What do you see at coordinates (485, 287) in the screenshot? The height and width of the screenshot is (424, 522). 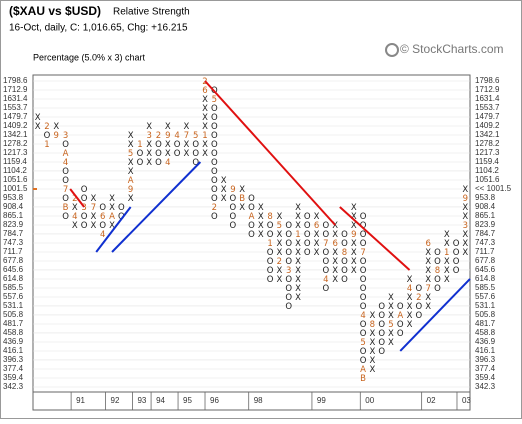 I see `y-tick-label-right: 585.5` at bounding box center [485, 287].